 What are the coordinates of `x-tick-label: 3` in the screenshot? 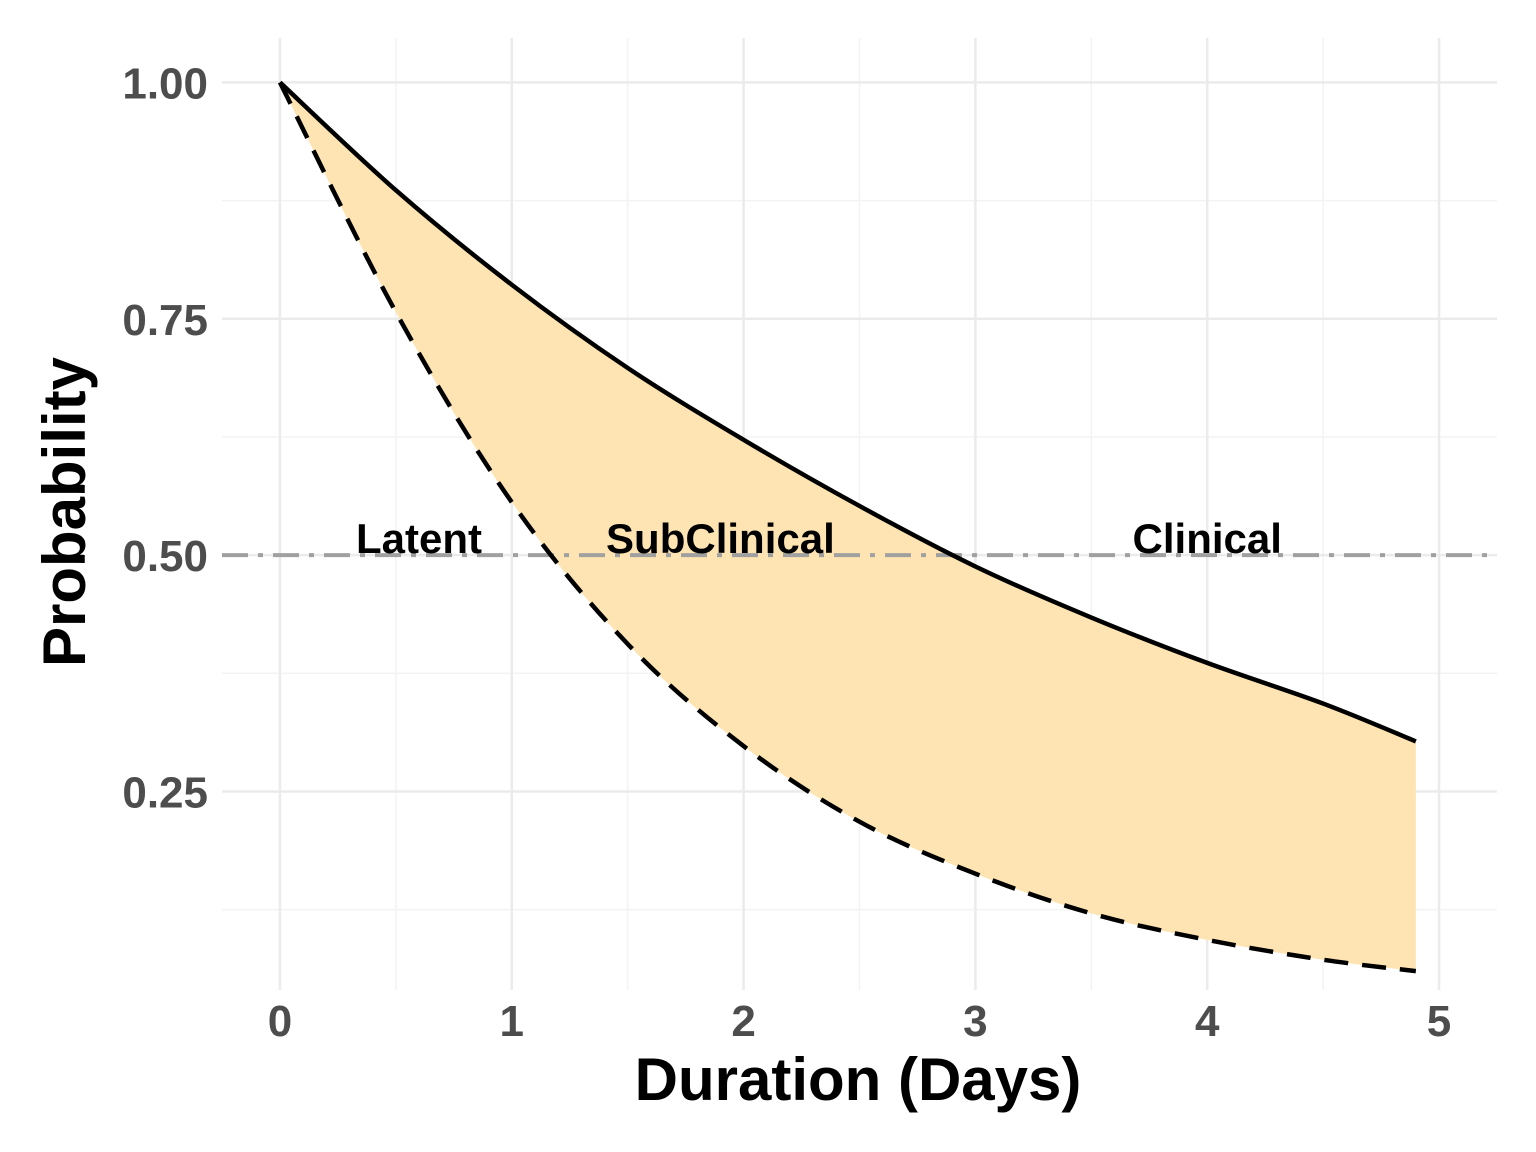 It's located at (975, 1021).